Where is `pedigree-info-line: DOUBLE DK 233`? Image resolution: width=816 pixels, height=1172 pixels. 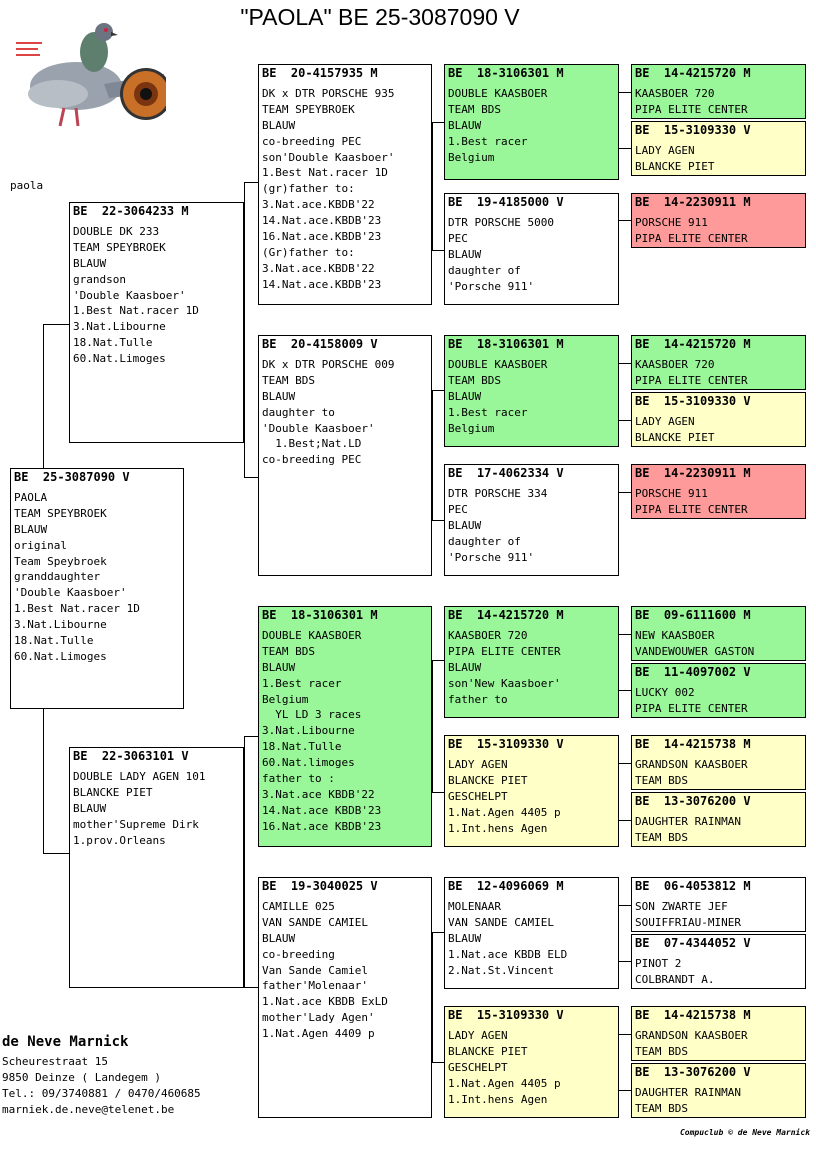
pedigree-info-line: DOUBLE DK 233 is located at coordinates (116, 231).